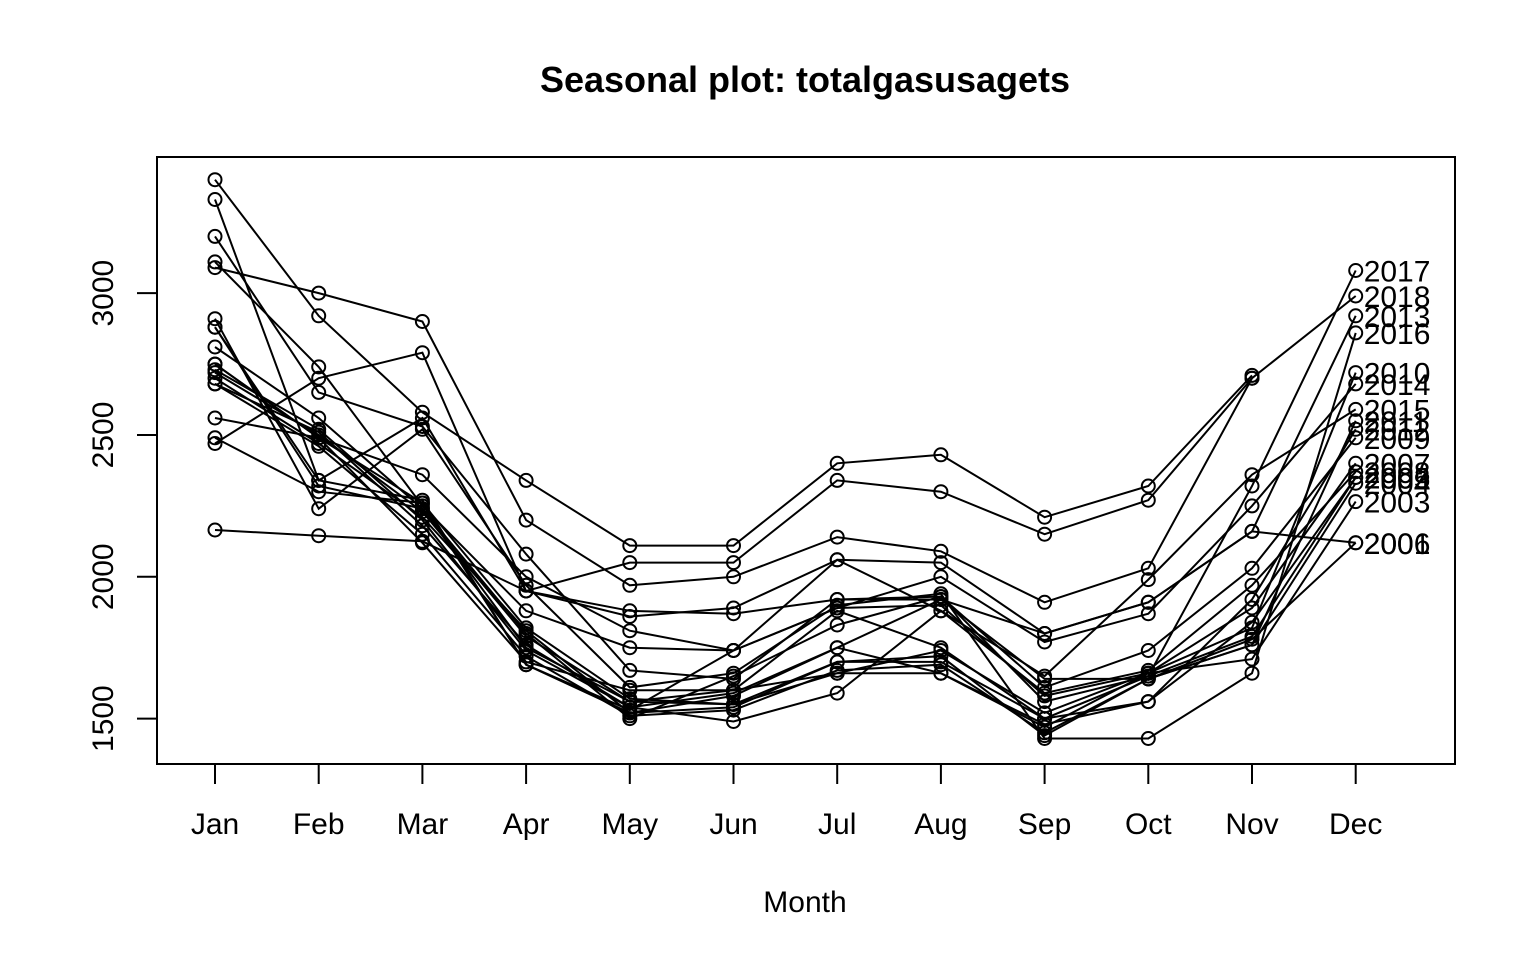  What do you see at coordinates (103, 293) in the screenshot?
I see `y-tick-label: 3000` at bounding box center [103, 293].